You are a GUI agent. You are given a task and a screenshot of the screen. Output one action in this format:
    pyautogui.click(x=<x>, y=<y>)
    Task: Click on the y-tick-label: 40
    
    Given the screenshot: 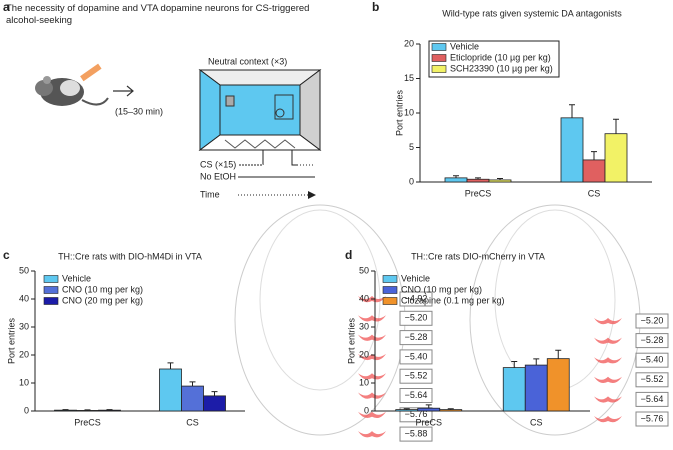 What is the action you would take?
    pyautogui.click(x=24, y=298)
    